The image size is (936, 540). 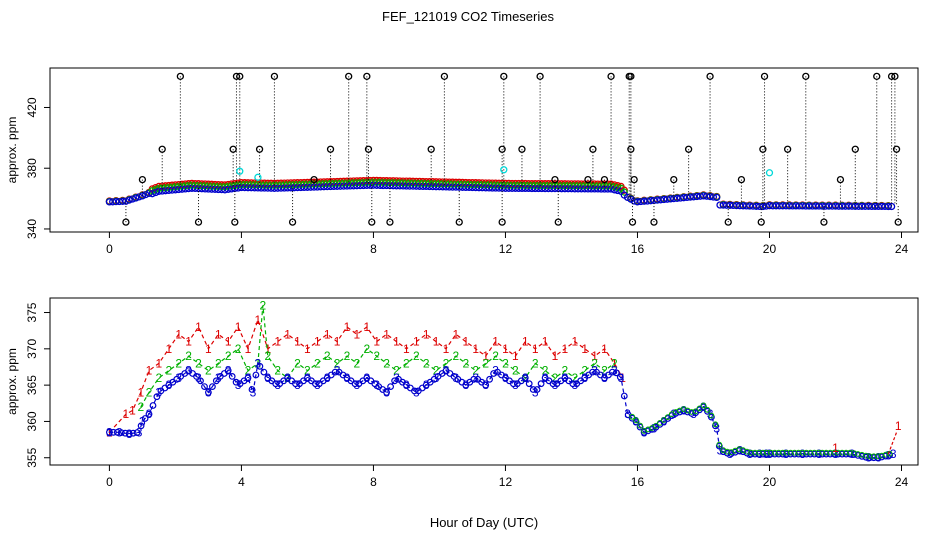 What do you see at coordinates (624, 192) in the screenshot?
I see `top-series-2-point` at bounding box center [624, 192].